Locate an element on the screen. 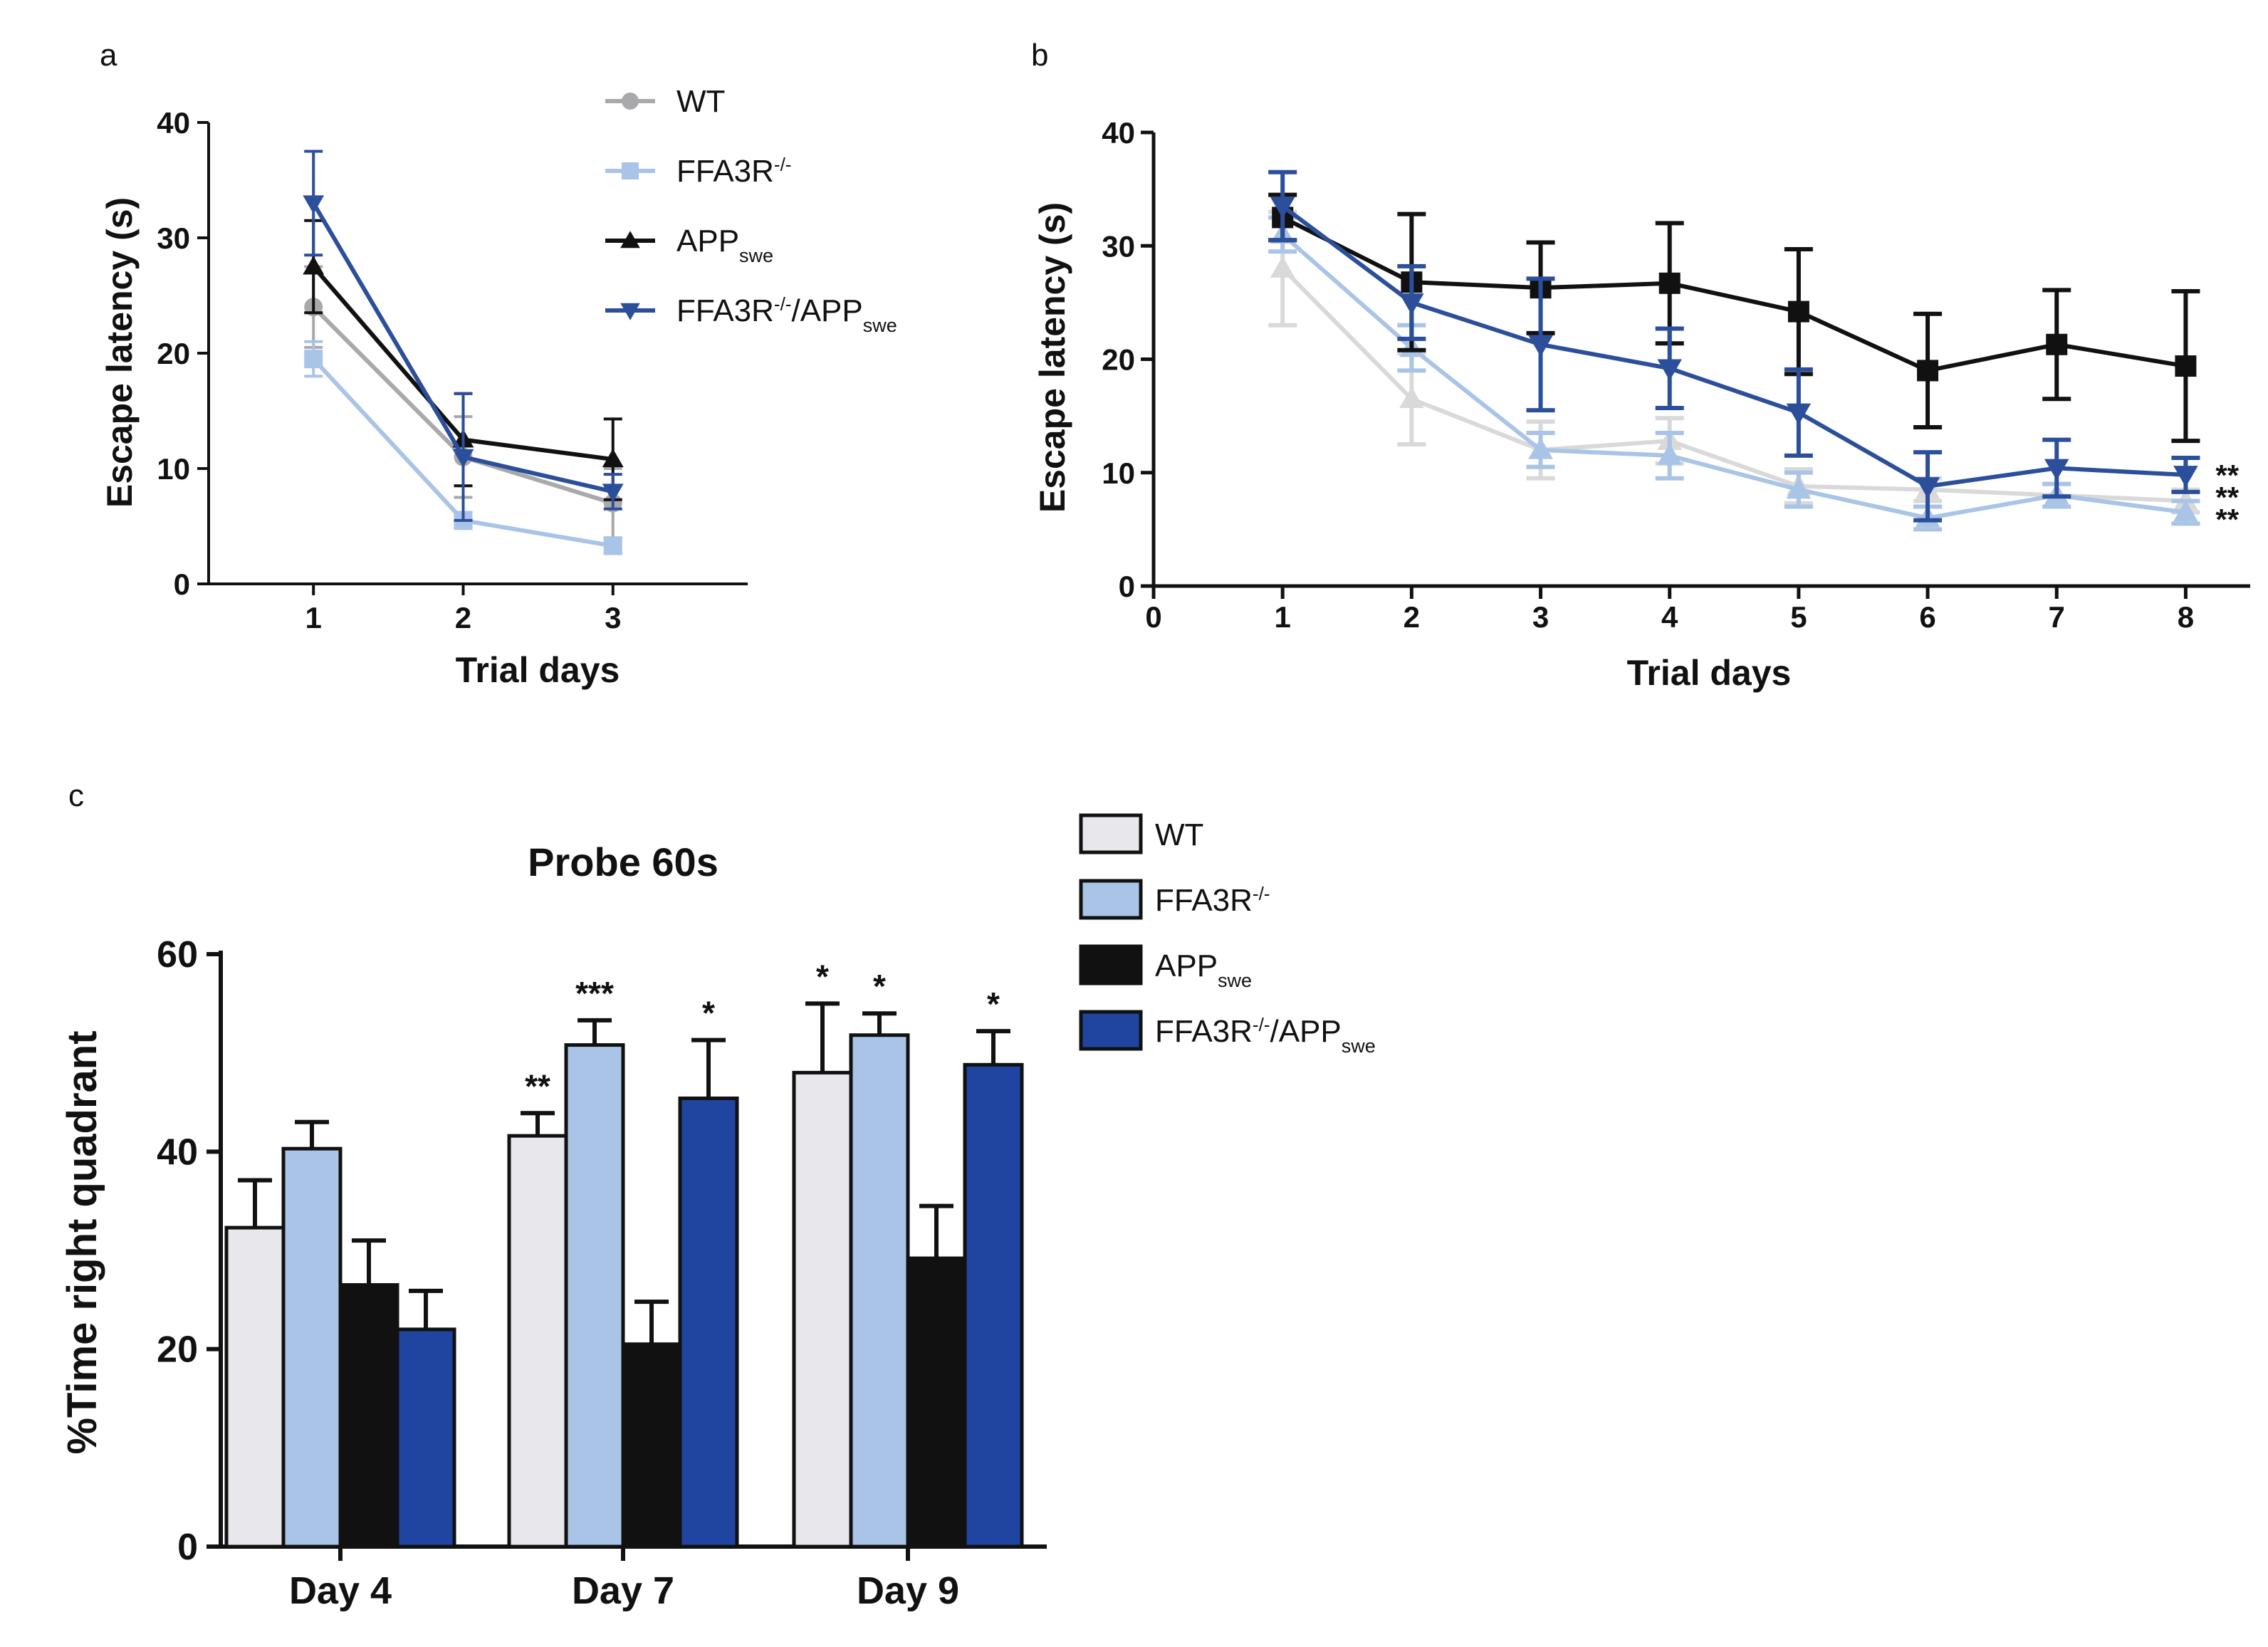  legend-label-ffa3r-appswe: FFA3R-/-/APPswe is located at coordinates (787, 314).